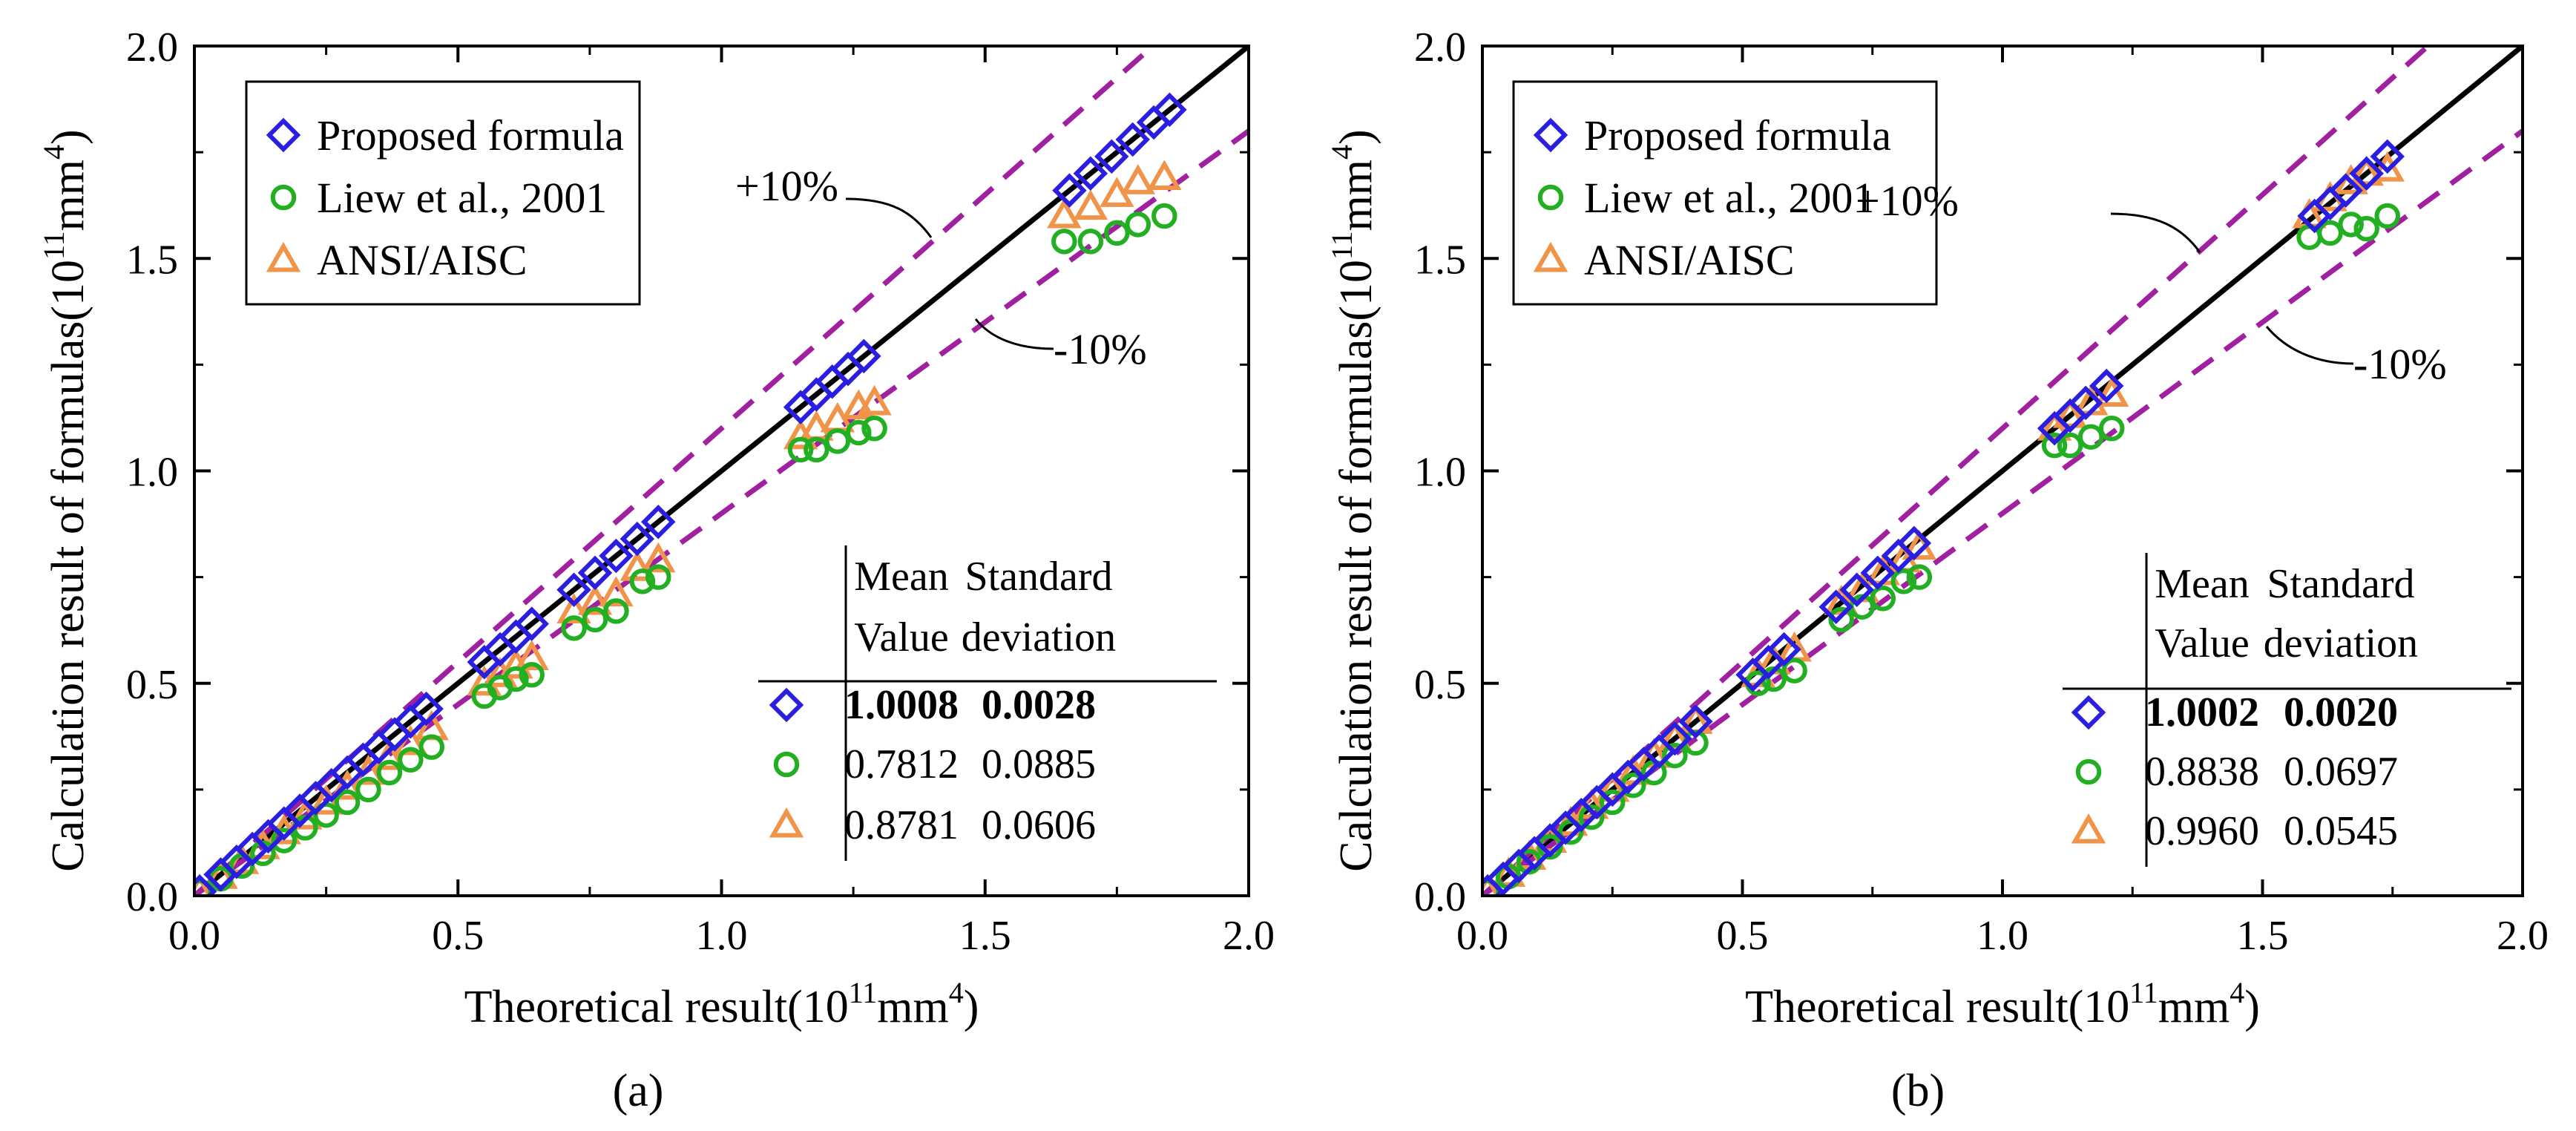 The image size is (2576, 1131). Describe the element at coordinates (1249, 936) in the screenshot. I see `x-tick-label: 2.0` at that location.